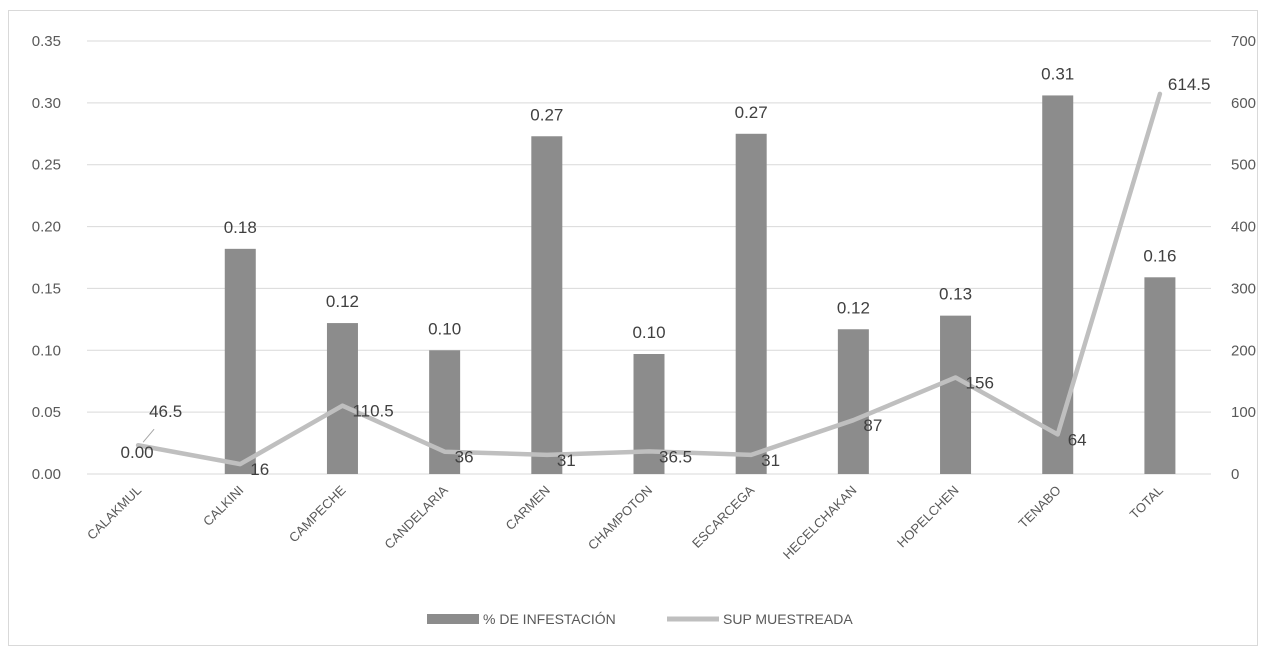  Describe the element at coordinates (46, 350) in the screenshot. I see `left-tick-label: 0.10` at that location.